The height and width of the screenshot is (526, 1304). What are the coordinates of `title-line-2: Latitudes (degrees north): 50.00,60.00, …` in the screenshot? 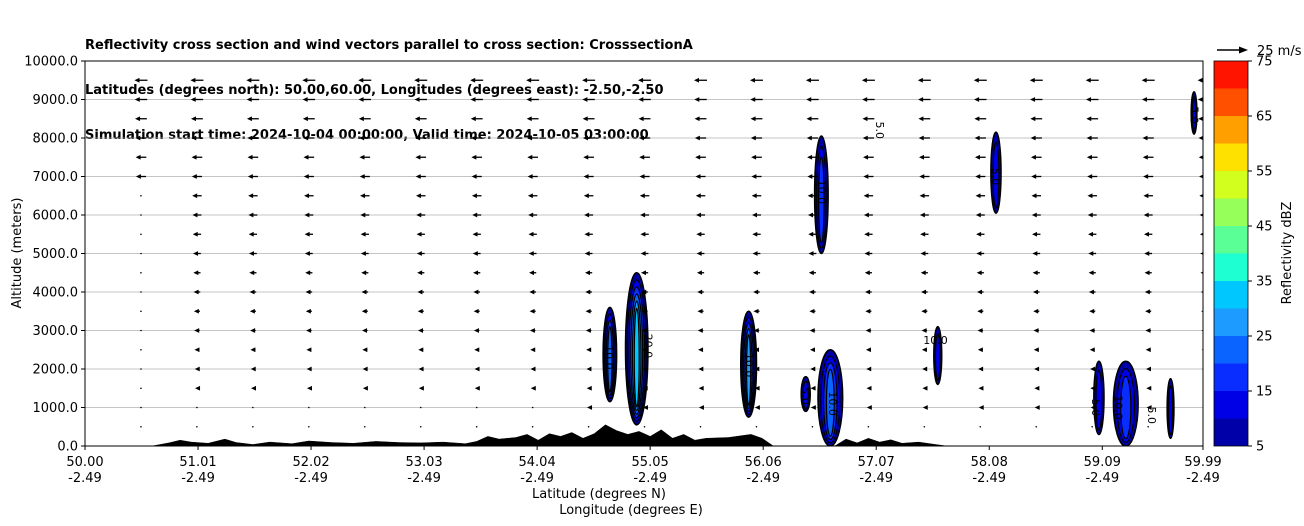 It's located at (374, 90).